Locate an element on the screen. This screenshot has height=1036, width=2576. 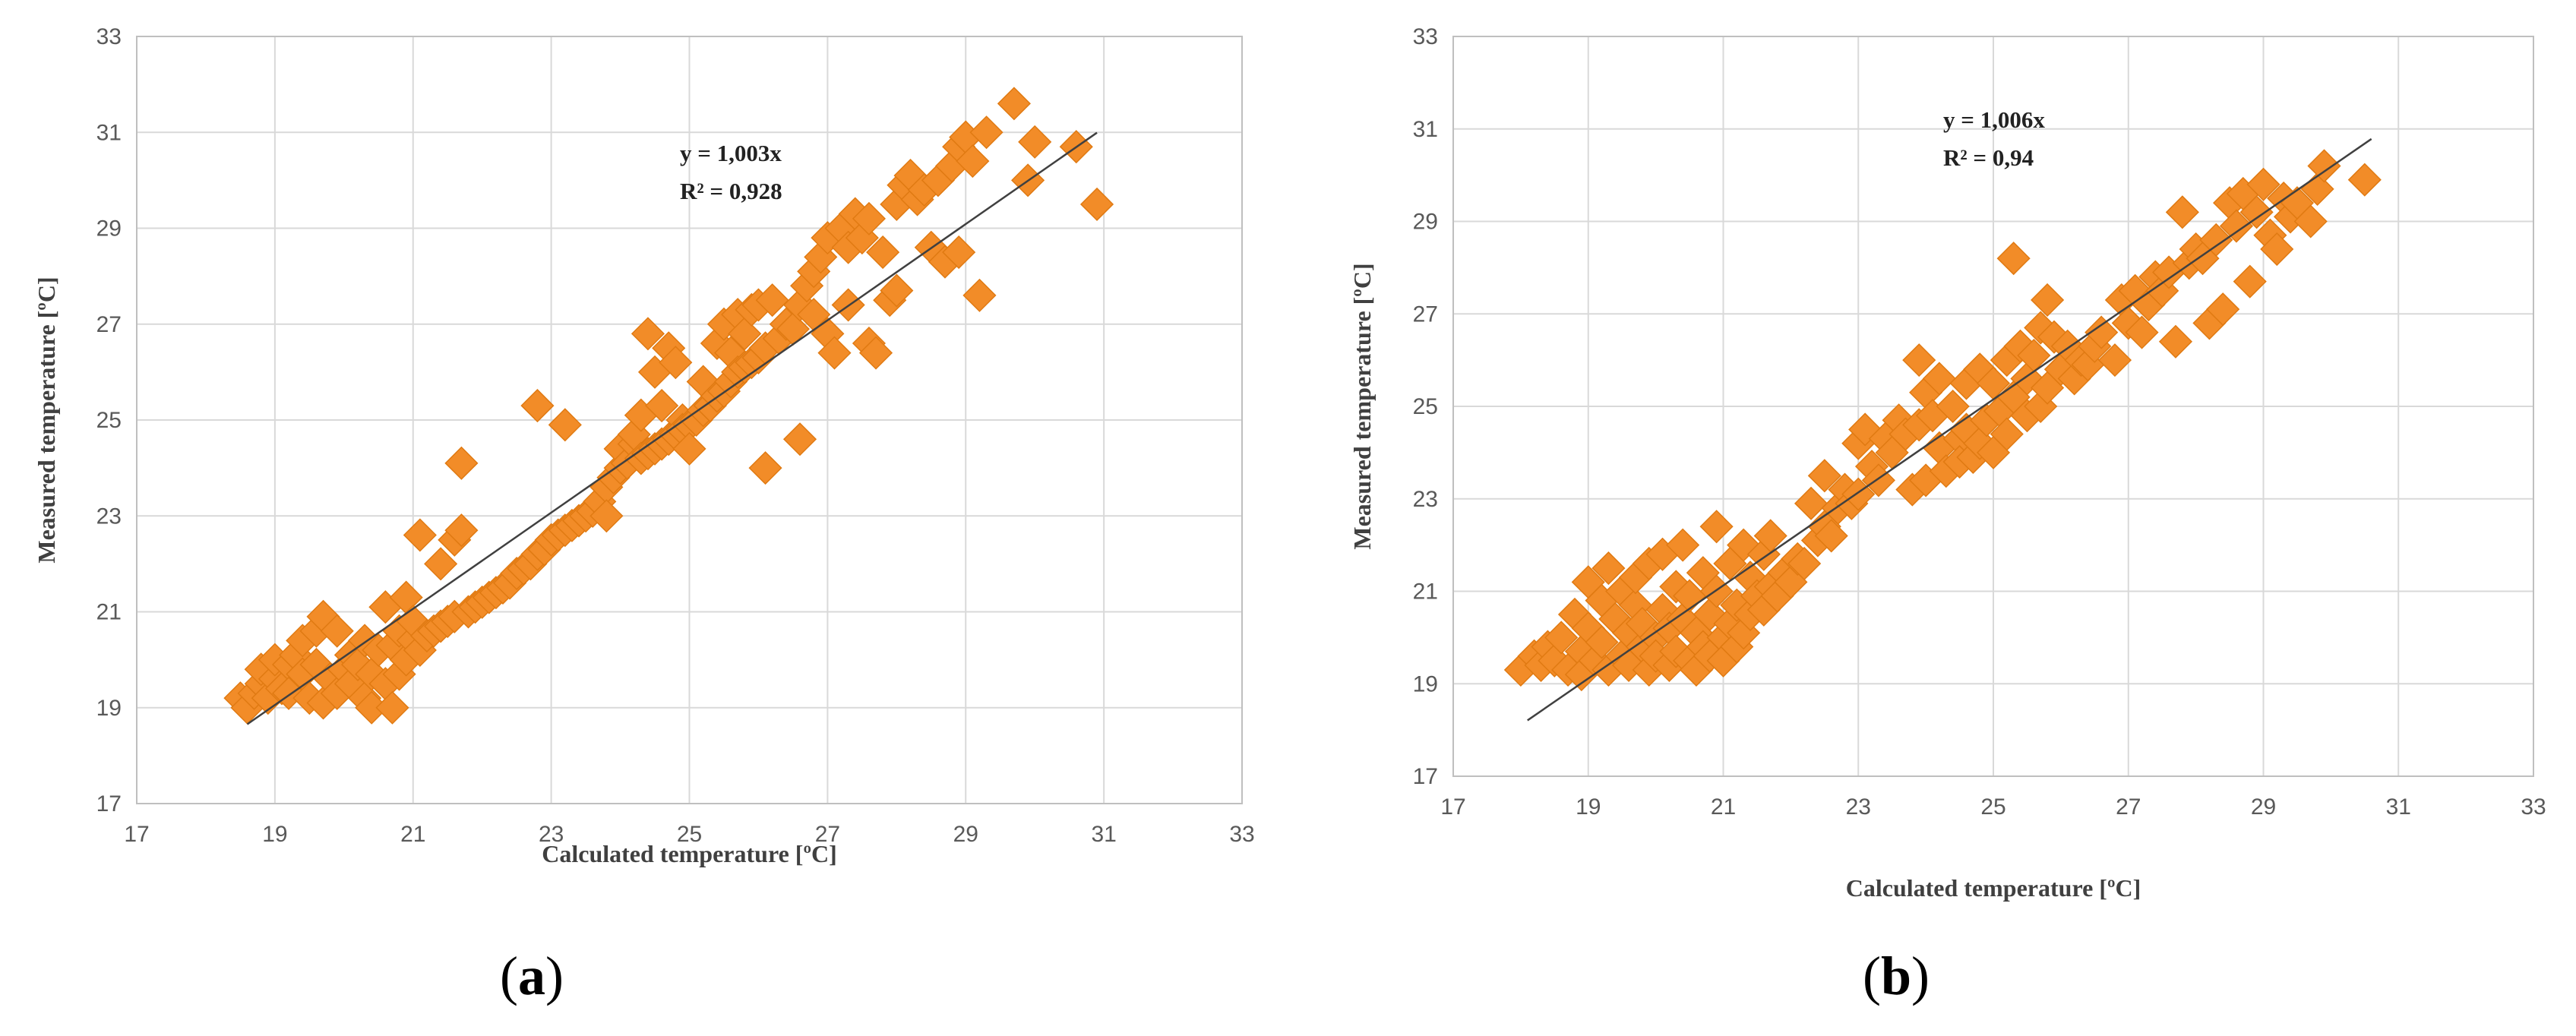
y-tick-label: 21 is located at coordinates (109, 612).